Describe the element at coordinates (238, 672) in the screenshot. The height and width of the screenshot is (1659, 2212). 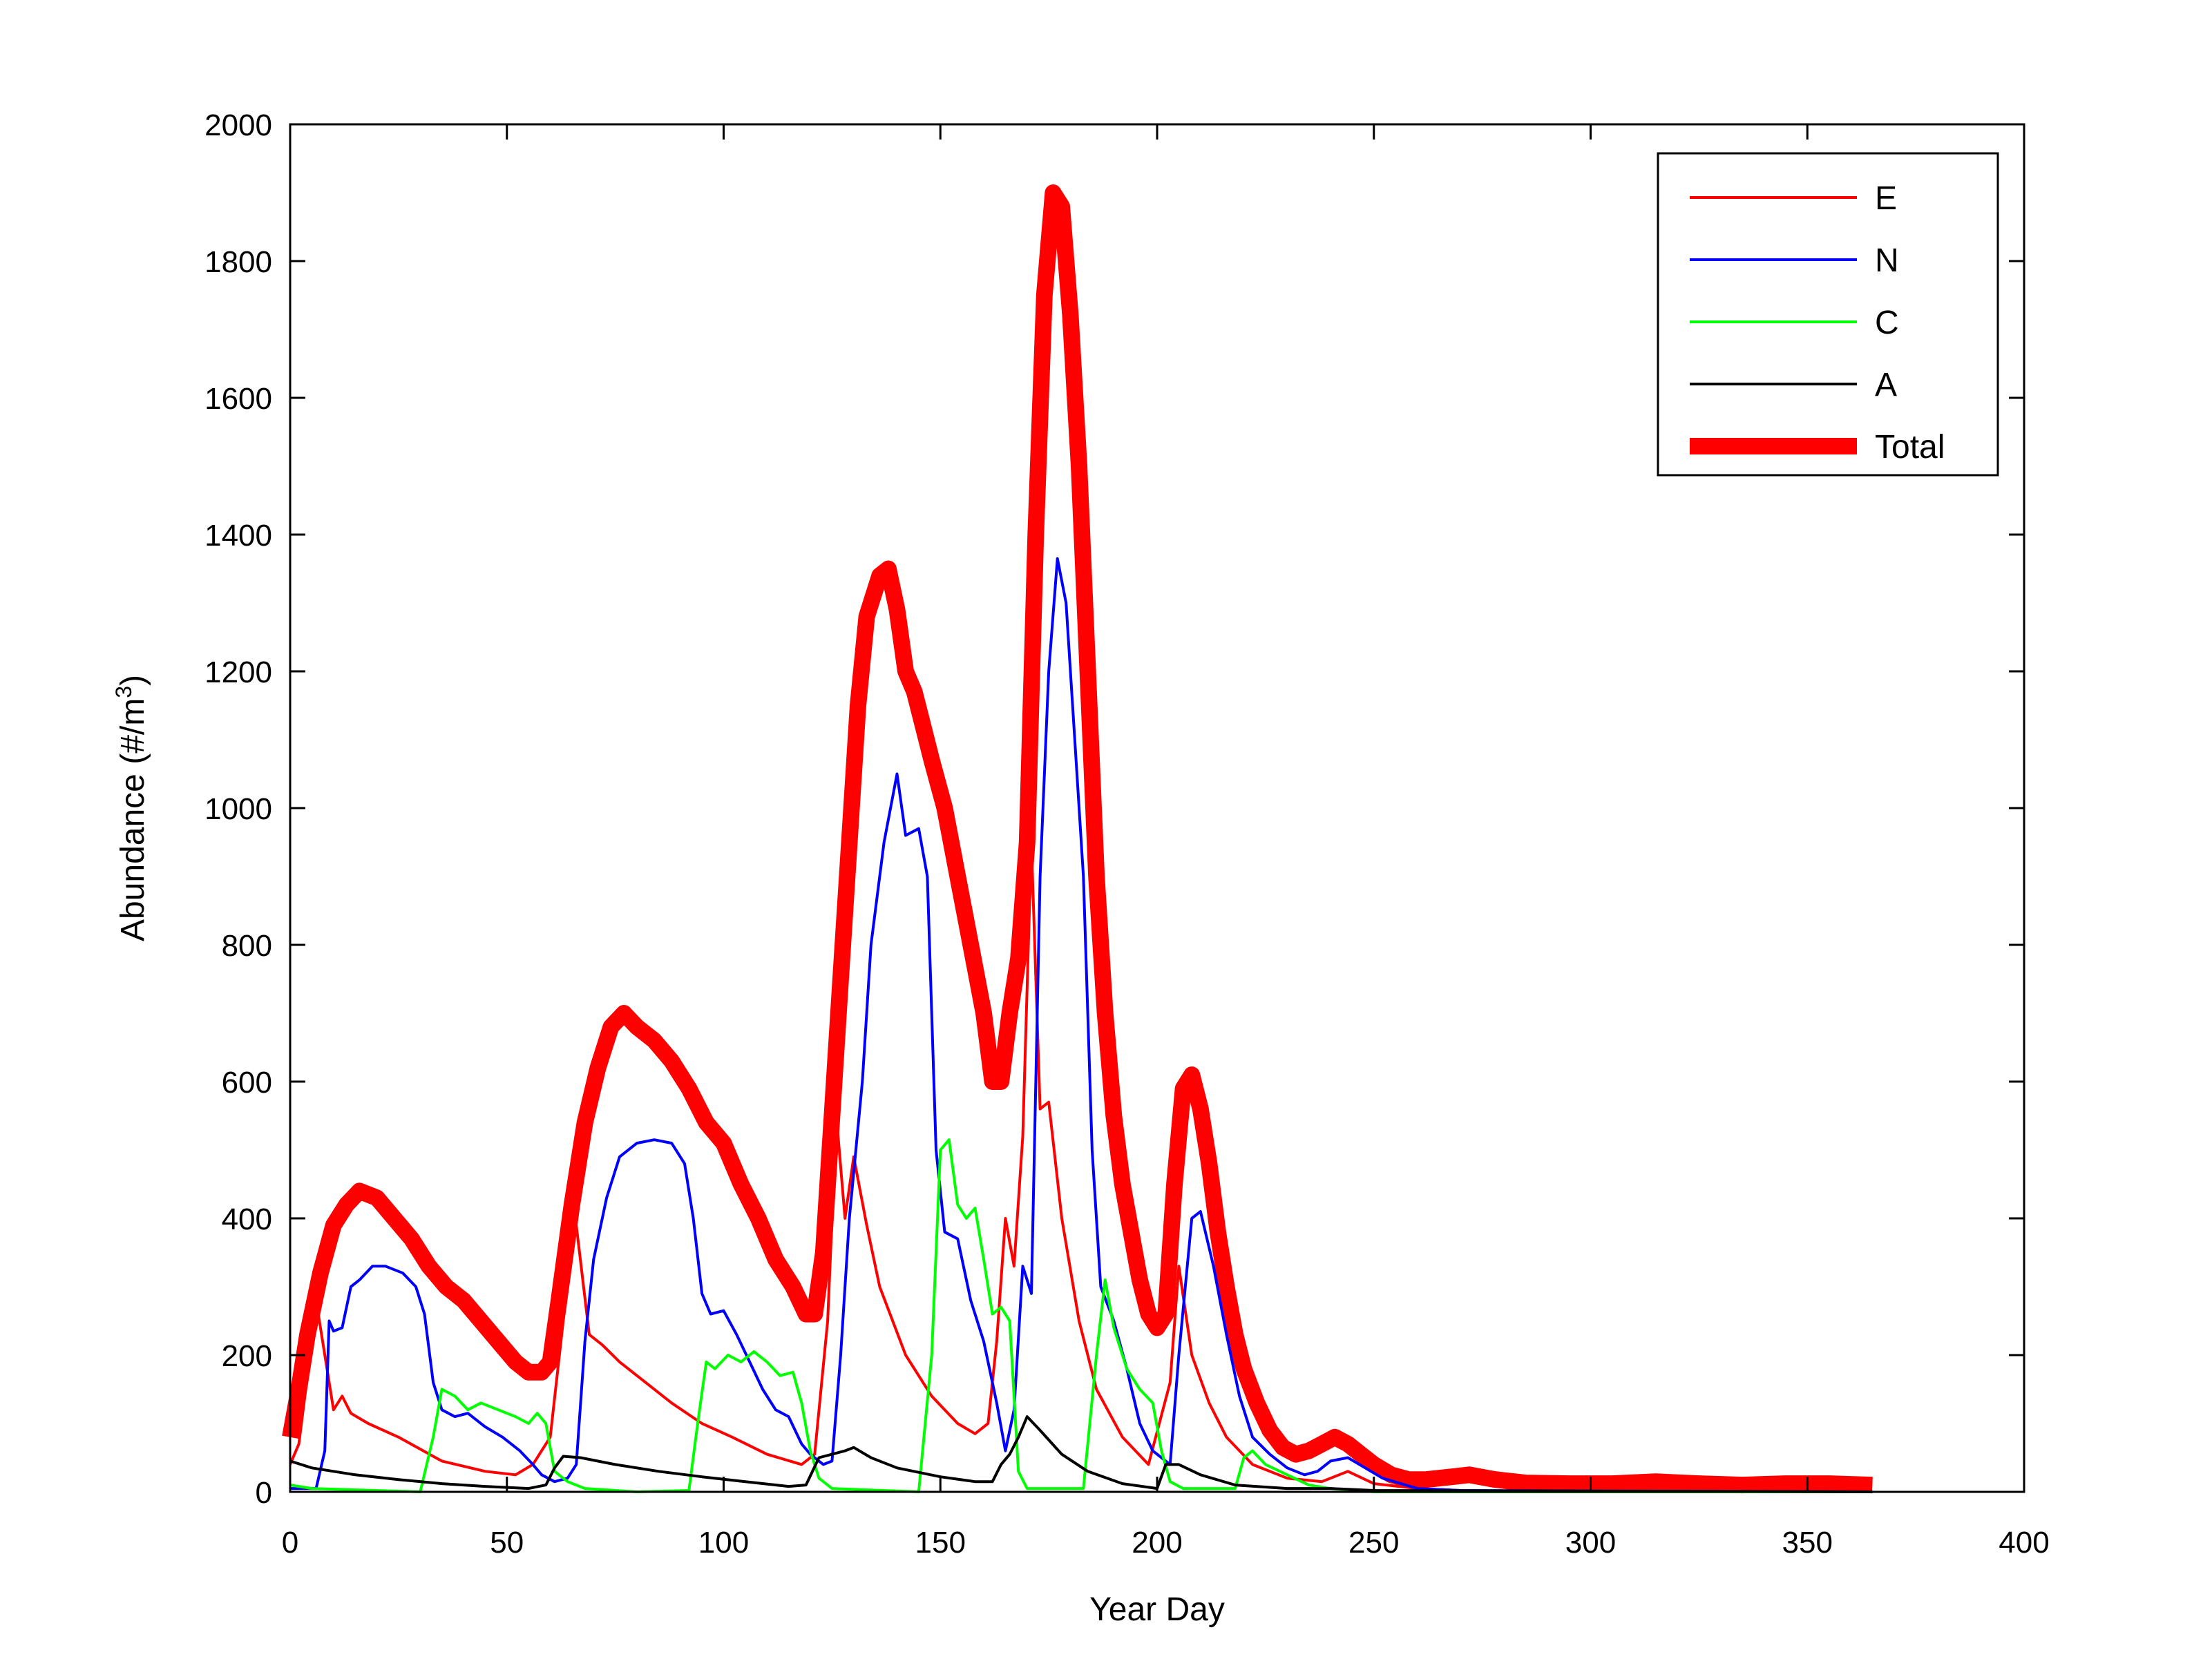
I see `y-tick-label: 1200` at that location.